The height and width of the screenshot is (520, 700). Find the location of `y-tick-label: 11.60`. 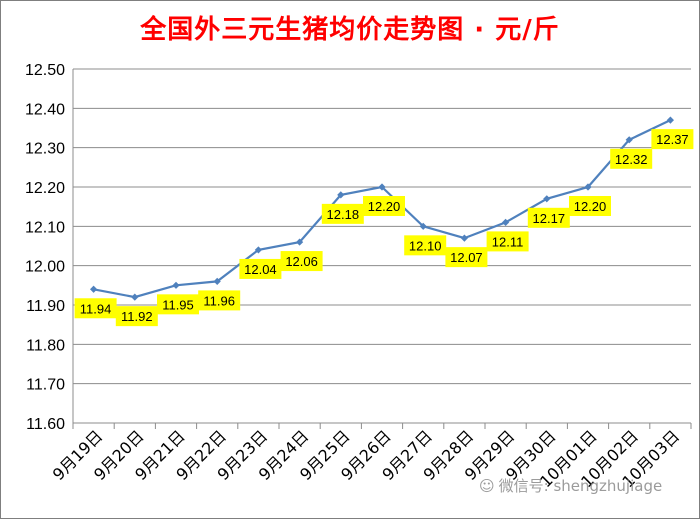

y-tick-label: 11.60 is located at coordinates (45, 424).